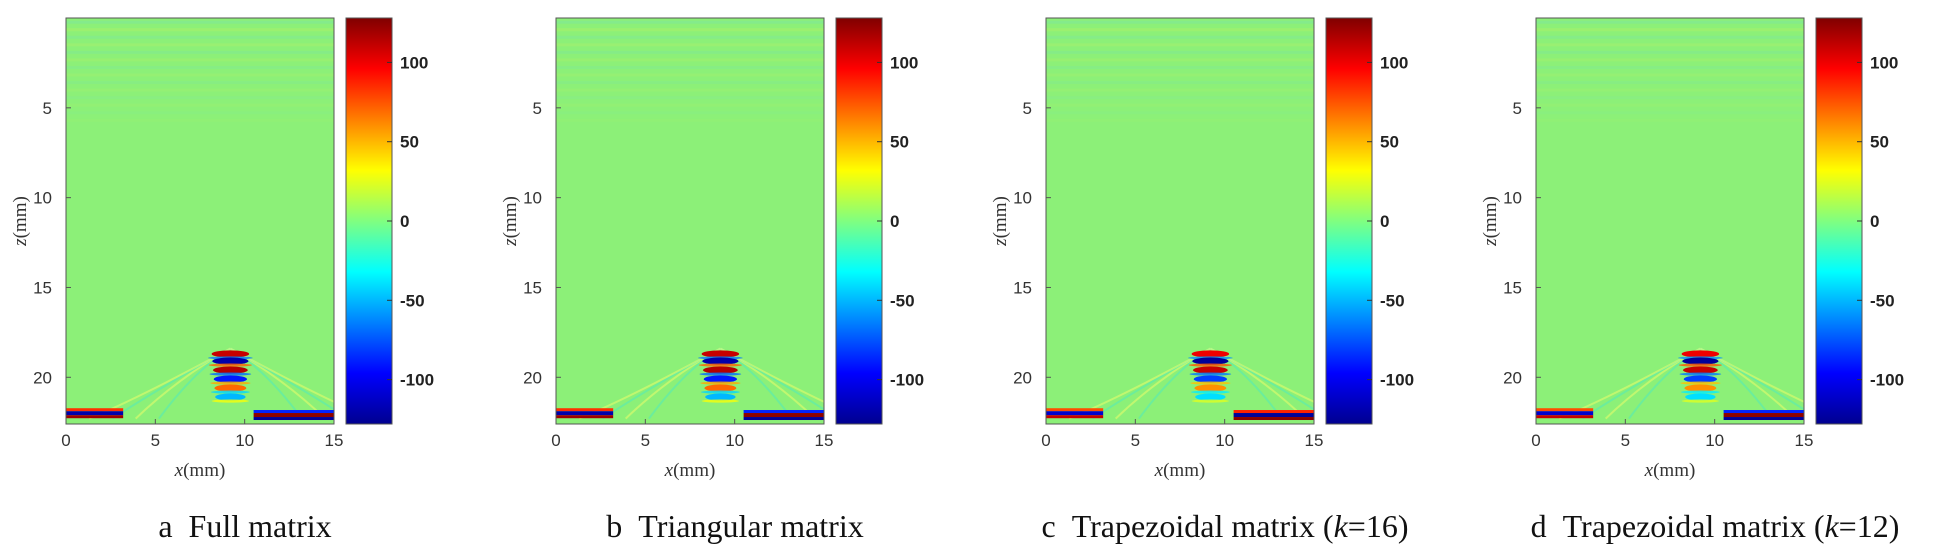 The height and width of the screenshot is (554, 1960). Describe the element at coordinates (751, 526) in the screenshot. I see `caption-text: Triangular matrix` at that location.